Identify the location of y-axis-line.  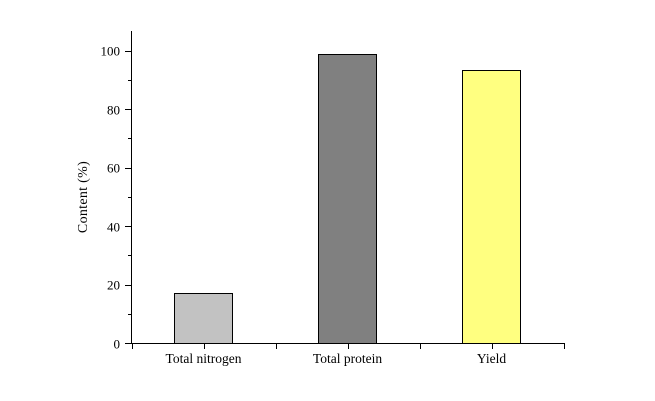
(131, 187).